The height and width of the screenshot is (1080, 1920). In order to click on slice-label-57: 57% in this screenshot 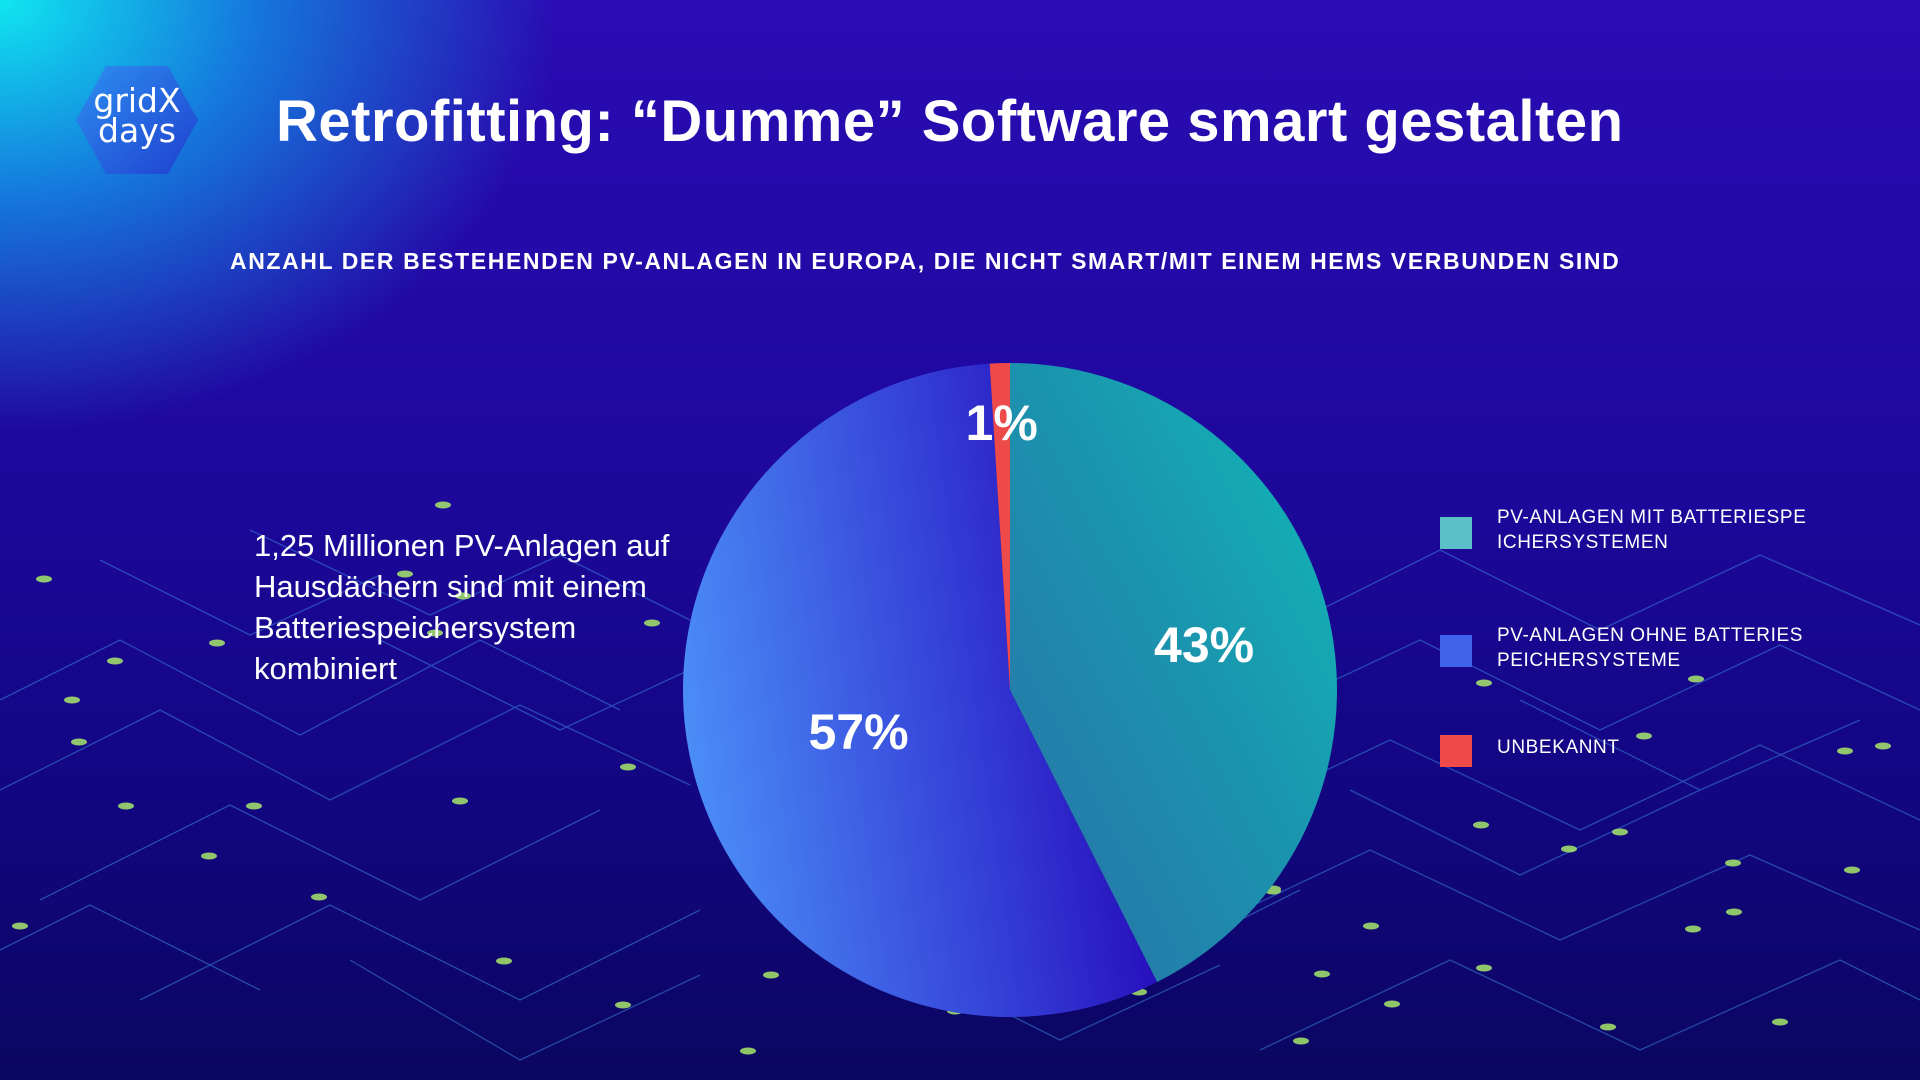, I will do `click(858, 732)`.